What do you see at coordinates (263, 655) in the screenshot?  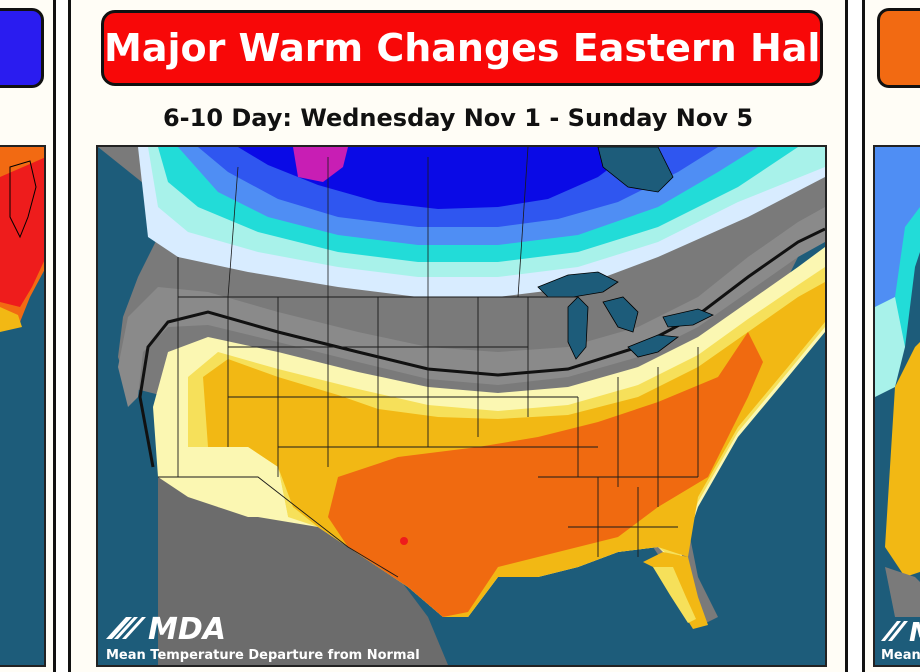 I see `map-caption: Mean Temperature Departure from Normal` at bounding box center [263, 655].